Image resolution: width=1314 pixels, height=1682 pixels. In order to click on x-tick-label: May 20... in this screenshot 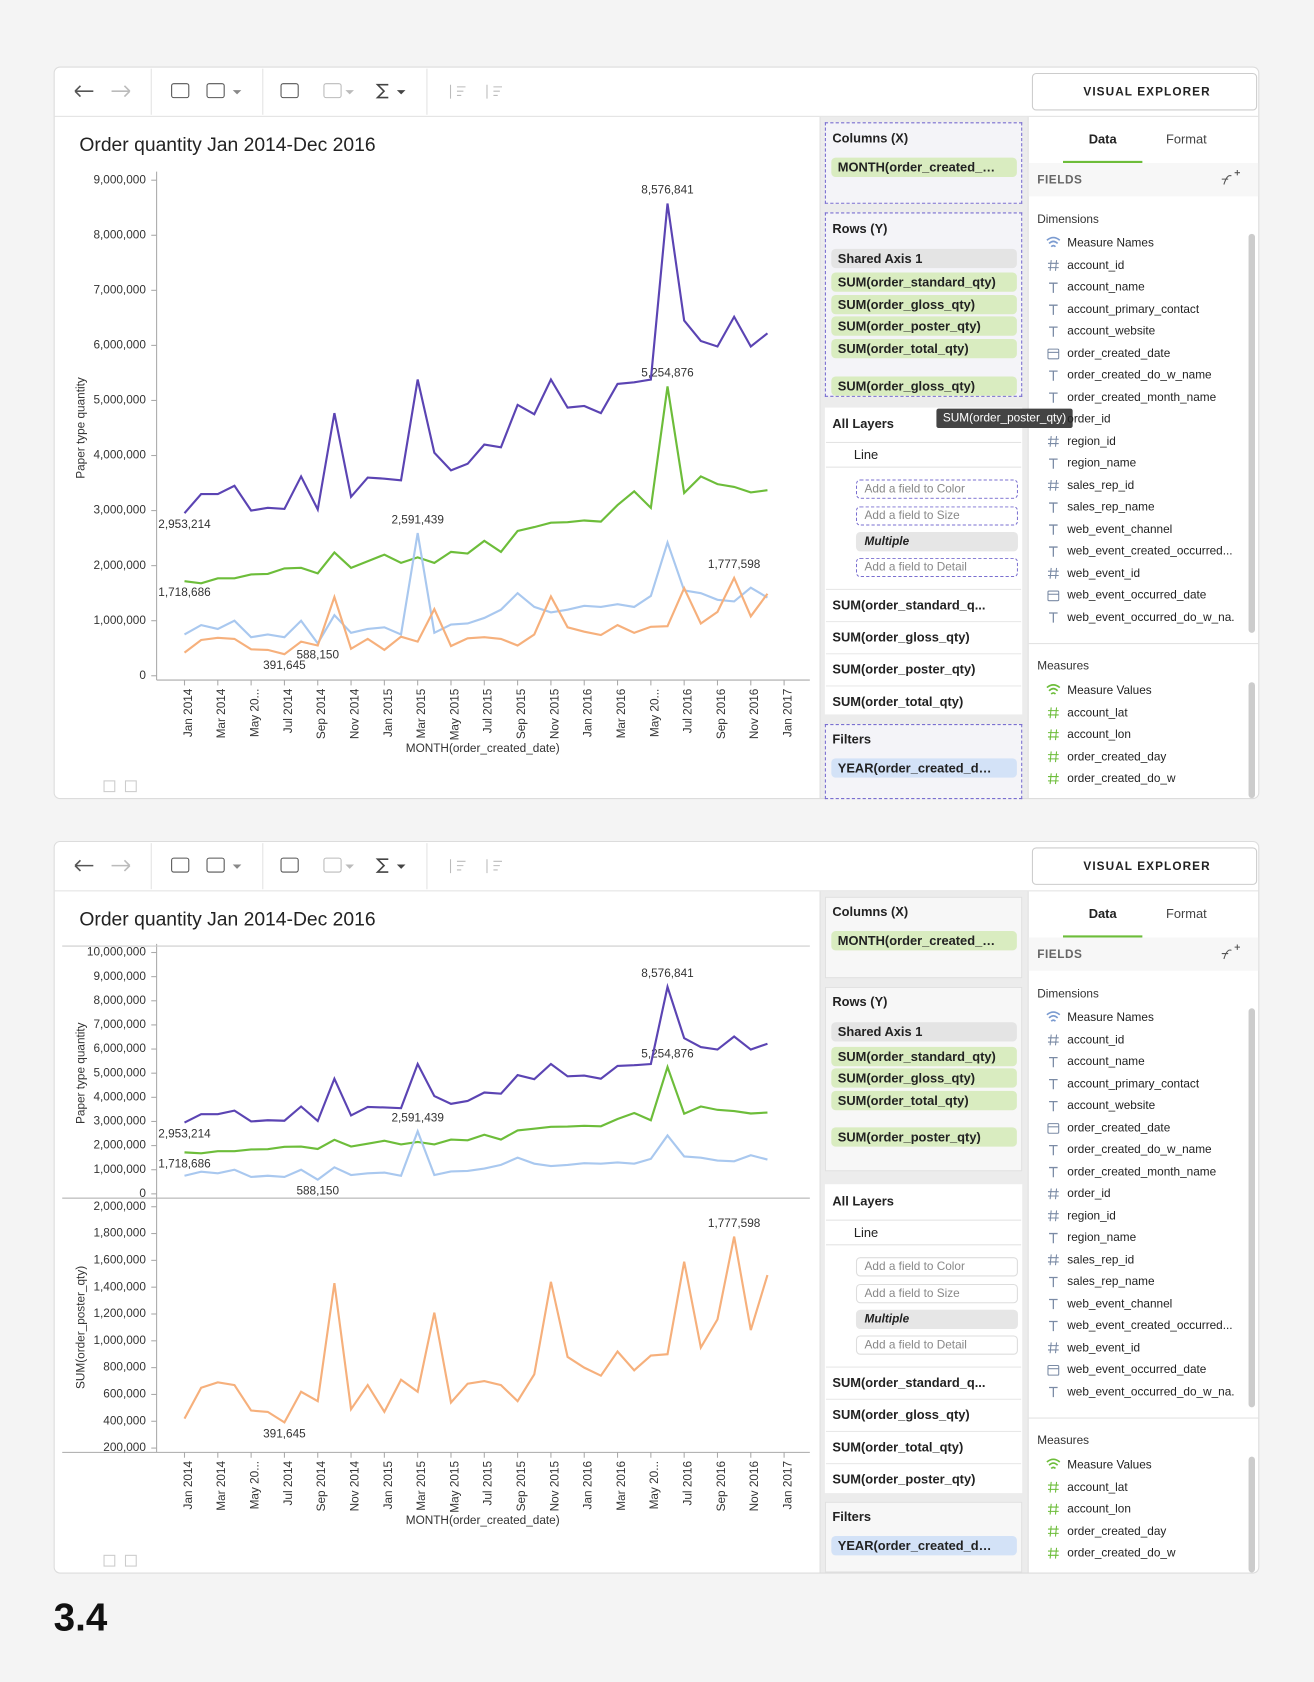, I will do `click(255, 1485)`.